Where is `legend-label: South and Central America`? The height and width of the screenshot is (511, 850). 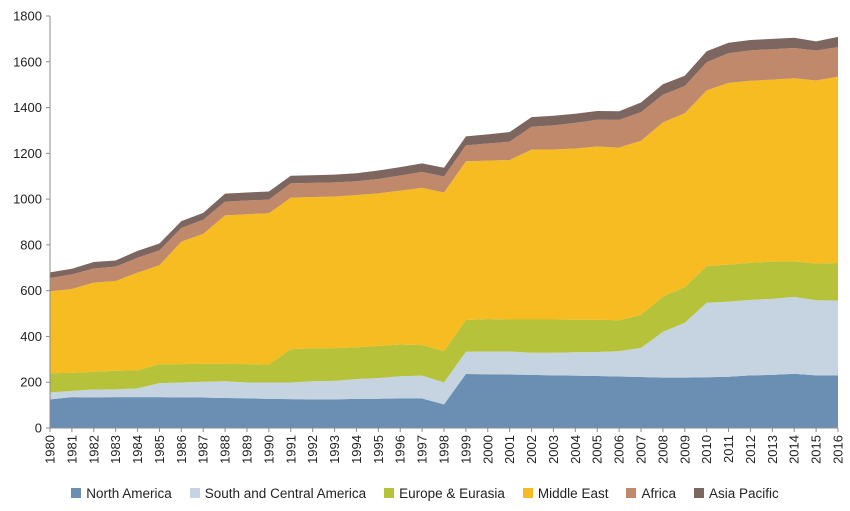
legend-label: South and Central America is located at coordinates (285, 493).